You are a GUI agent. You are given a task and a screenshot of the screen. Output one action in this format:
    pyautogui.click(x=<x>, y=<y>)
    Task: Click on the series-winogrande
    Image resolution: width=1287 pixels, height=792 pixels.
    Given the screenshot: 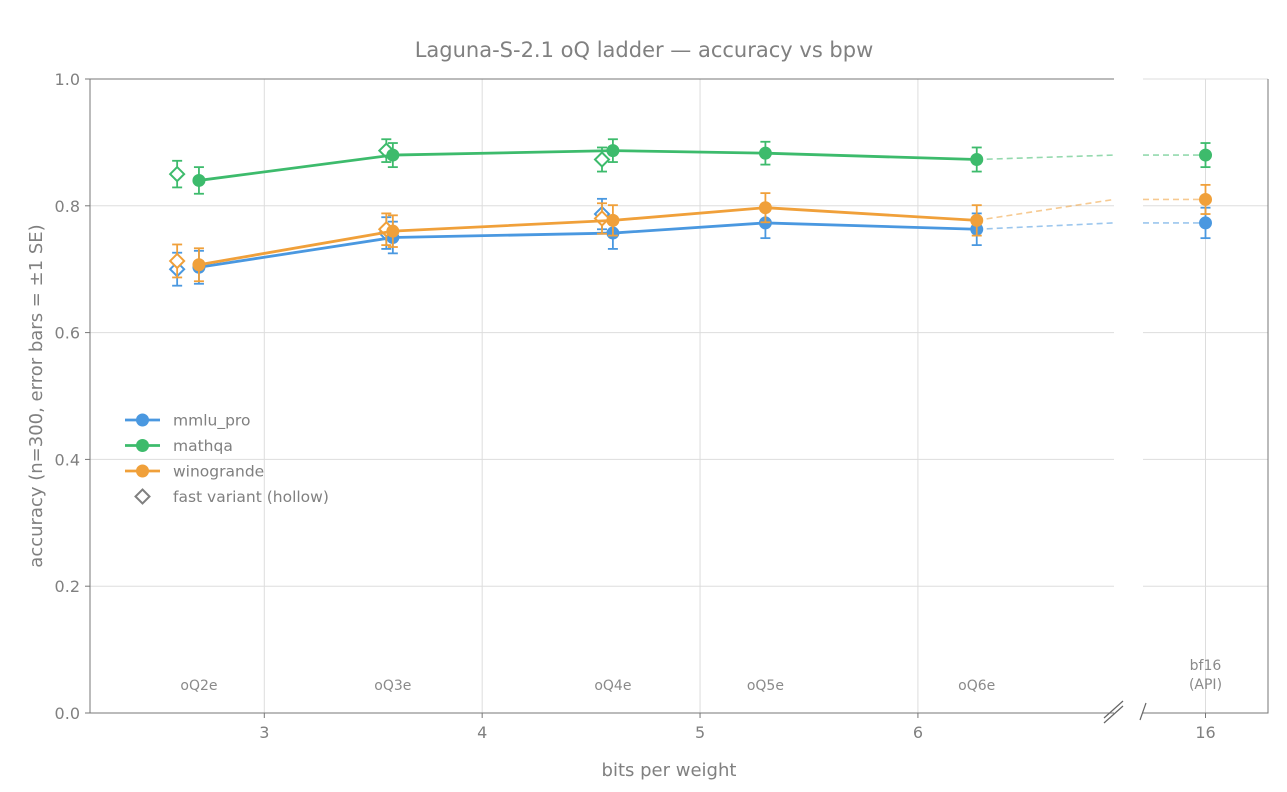 What is the action you would take?
    pyautogui.click(x=690, y=233)
    